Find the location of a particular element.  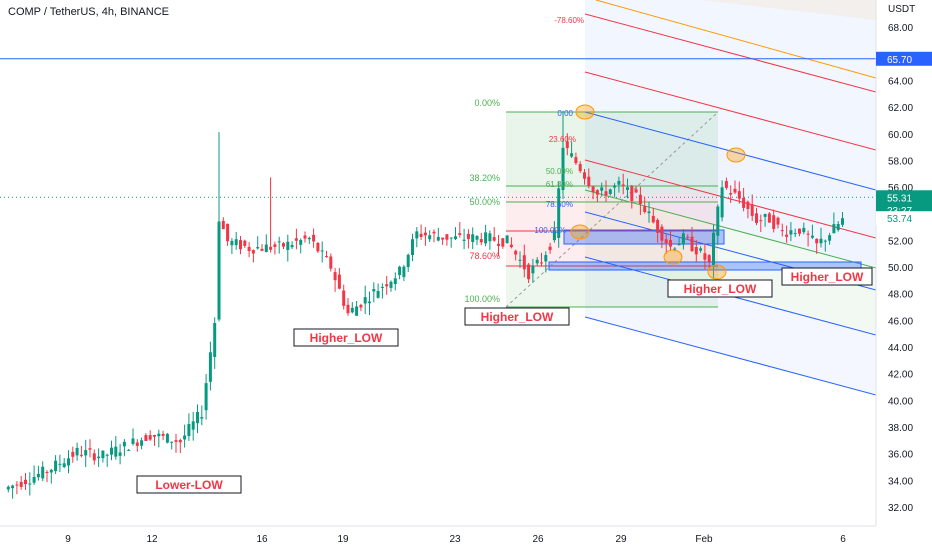

price-label-bg is located at coordinates (904, 197).